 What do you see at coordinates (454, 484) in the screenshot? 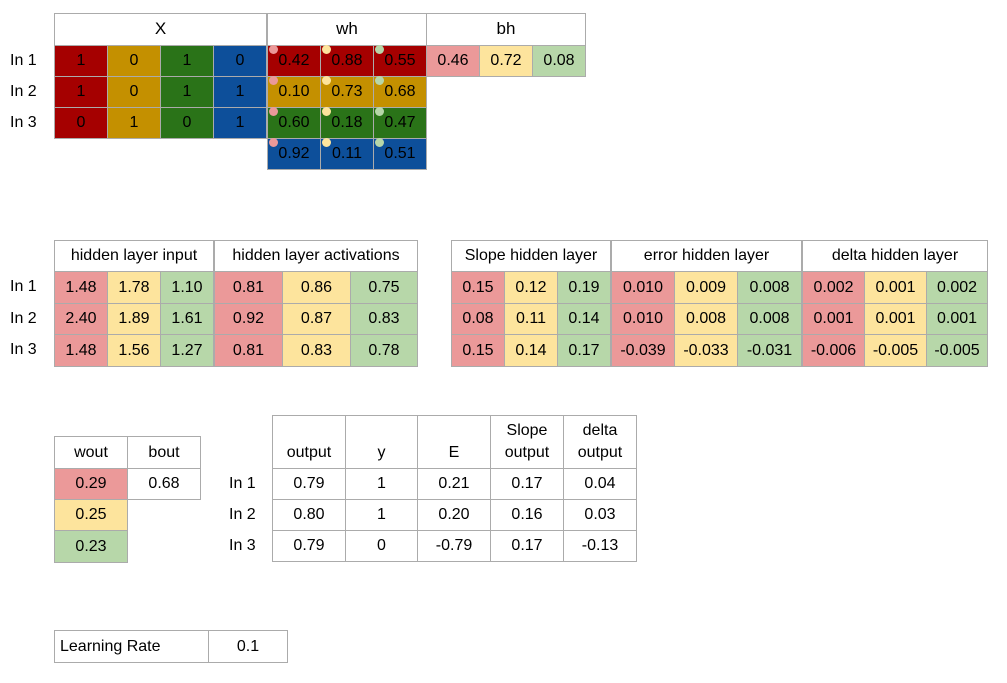
I see `error-cell: 0.21` at bounding box center [454, 484].